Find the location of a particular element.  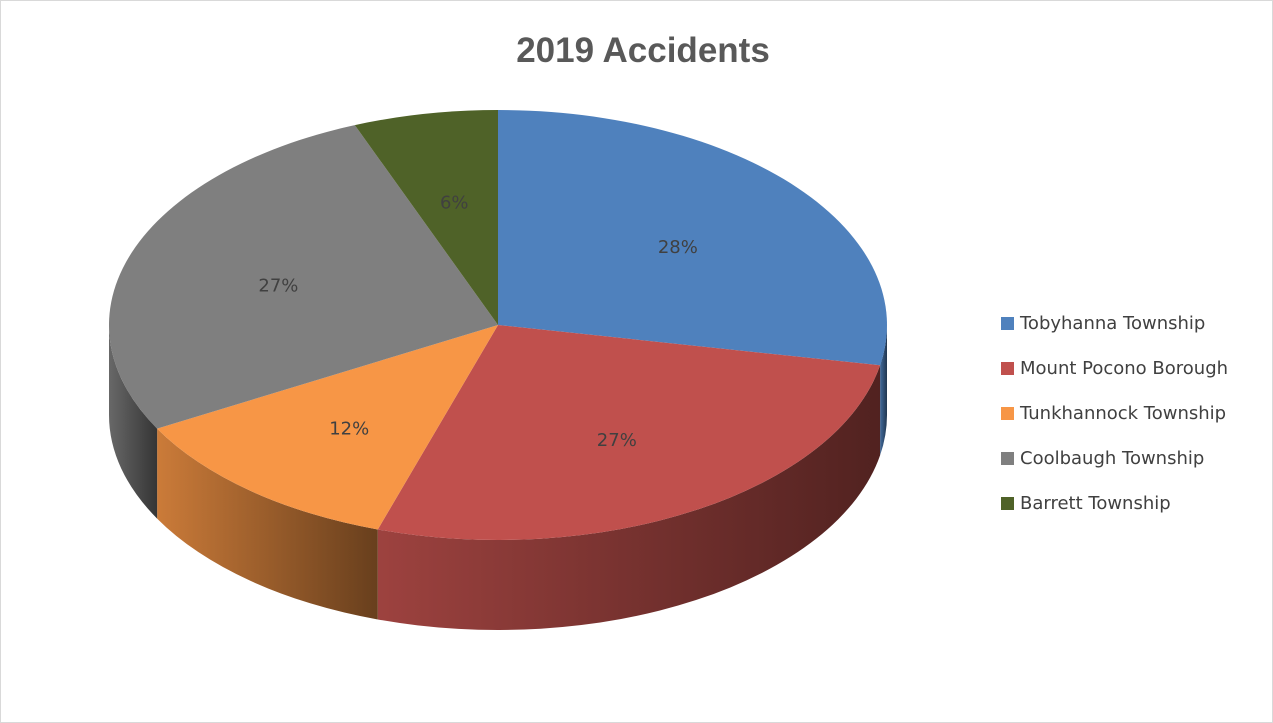

legend-label: Mount Pocono Borough is located at coordinates (1124, 368).